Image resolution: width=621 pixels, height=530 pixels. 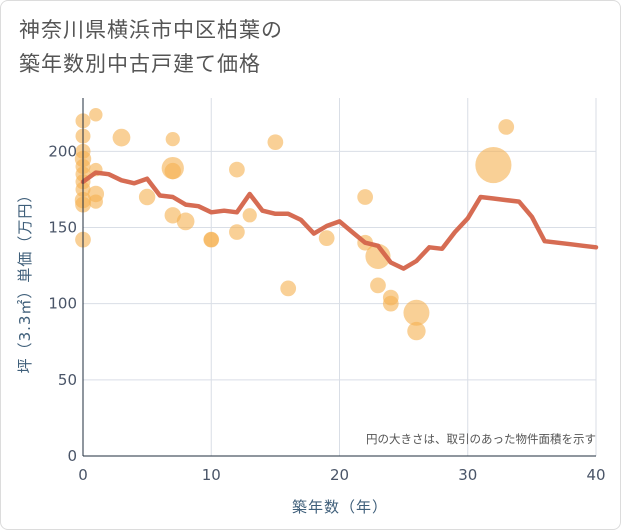 I want to click on bubble-size-note: 円の大きさは、取引のあった物件面積を示す, so click(x=481, y=439).